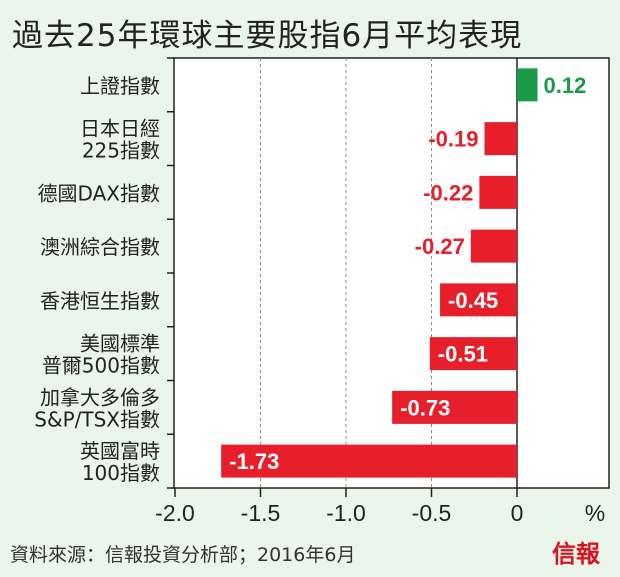 This screenshot has height=577, width=620. Describe the element at coordinates (121, 151) in the screenshot. I see `category-label: 225指數` at that location.